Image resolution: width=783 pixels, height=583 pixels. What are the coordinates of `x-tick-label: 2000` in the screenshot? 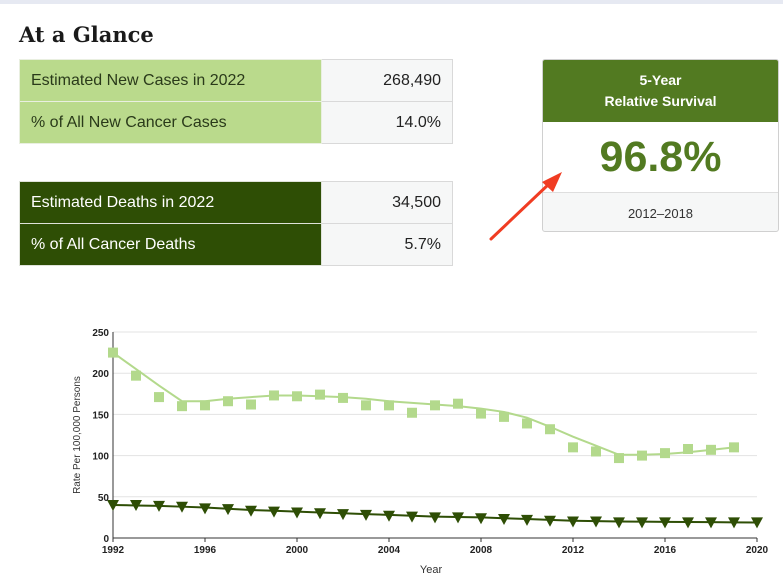 It's located at (297, 550).